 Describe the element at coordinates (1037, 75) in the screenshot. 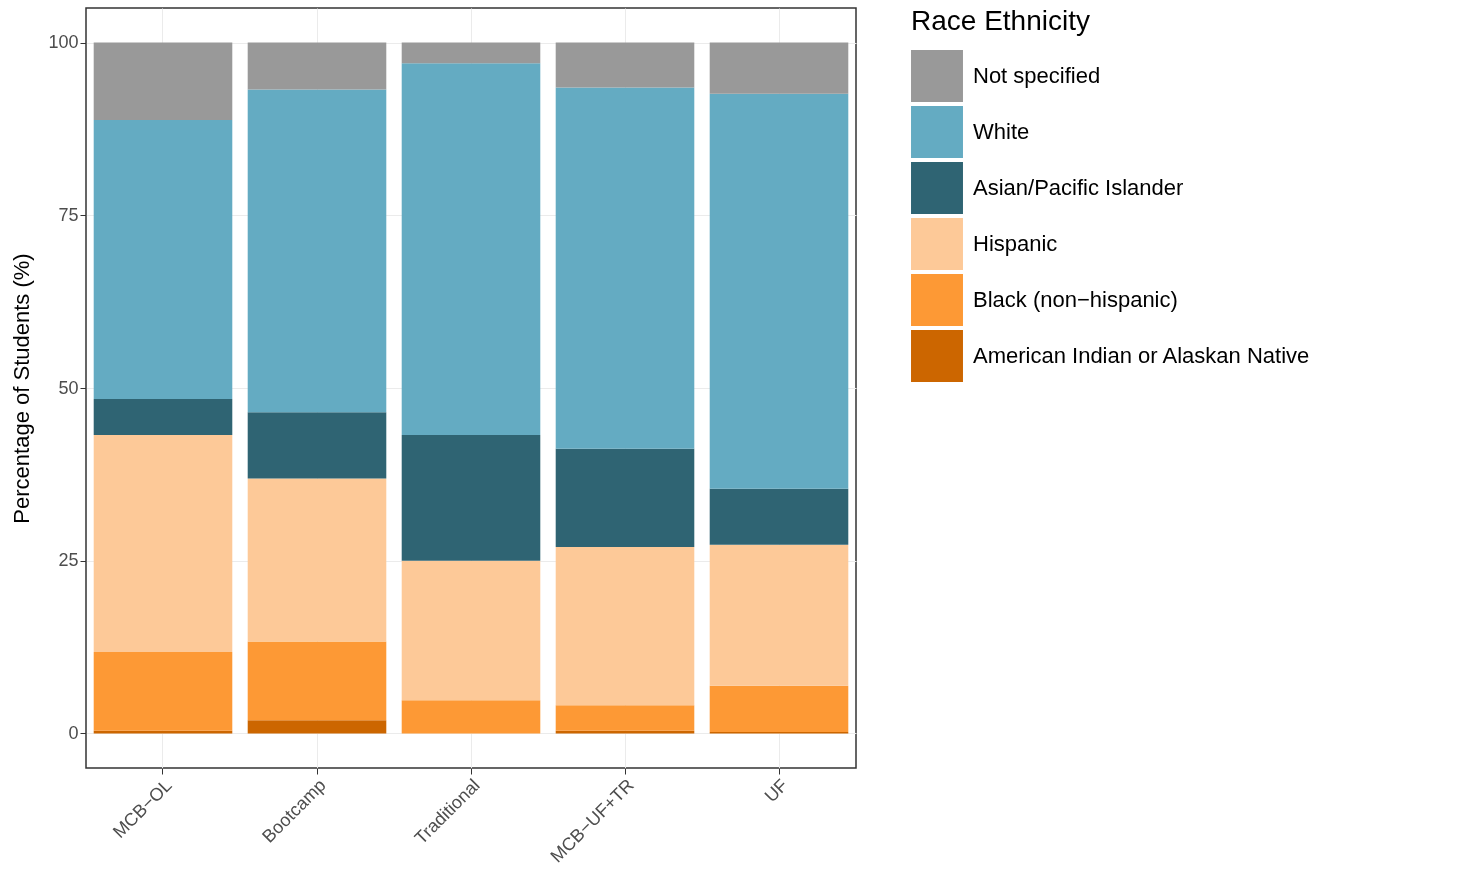

I see `legend-label: Not specified` at that location.